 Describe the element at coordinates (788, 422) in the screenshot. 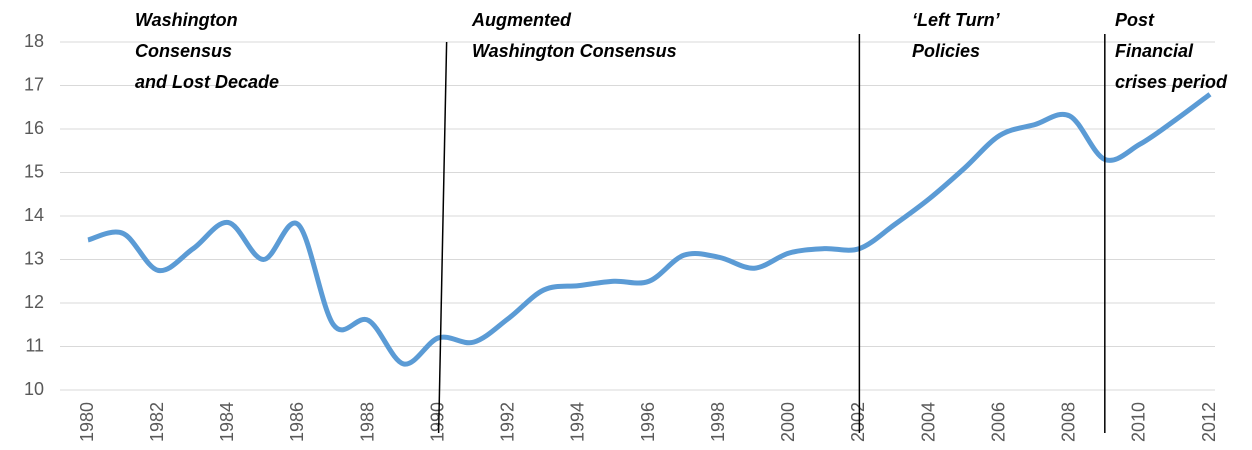

I see `x-tick-label: 2000` at that location.